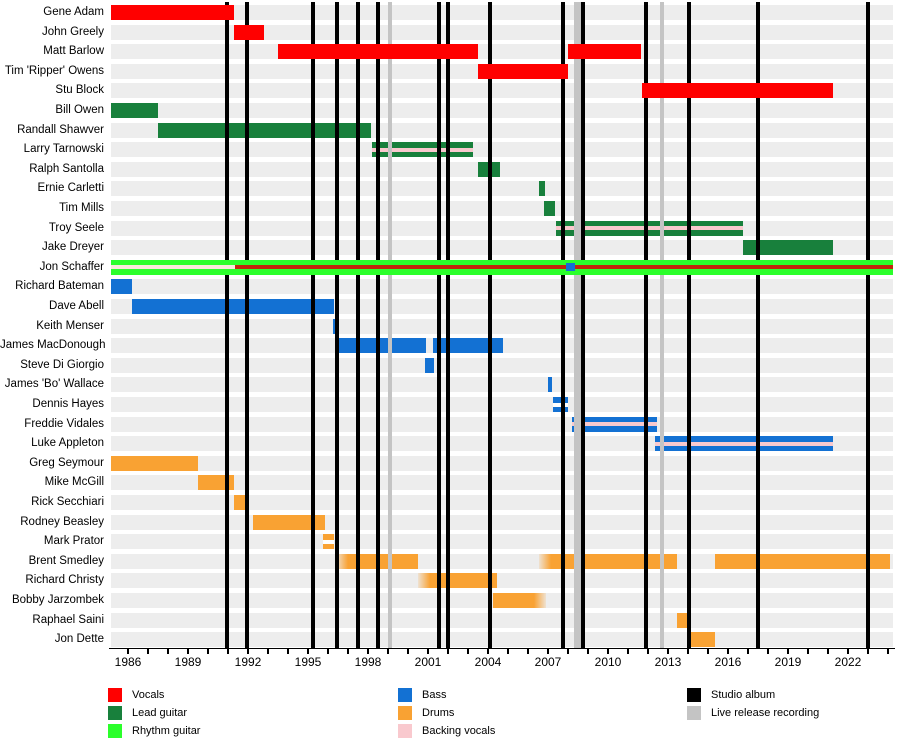 Image resolution: width=900 pixels, height=755 pixels. What do you see at coordinates (694, 713) in the screenshot?
I see `legend-swatch-live_release` at bounding box center [694, 713].